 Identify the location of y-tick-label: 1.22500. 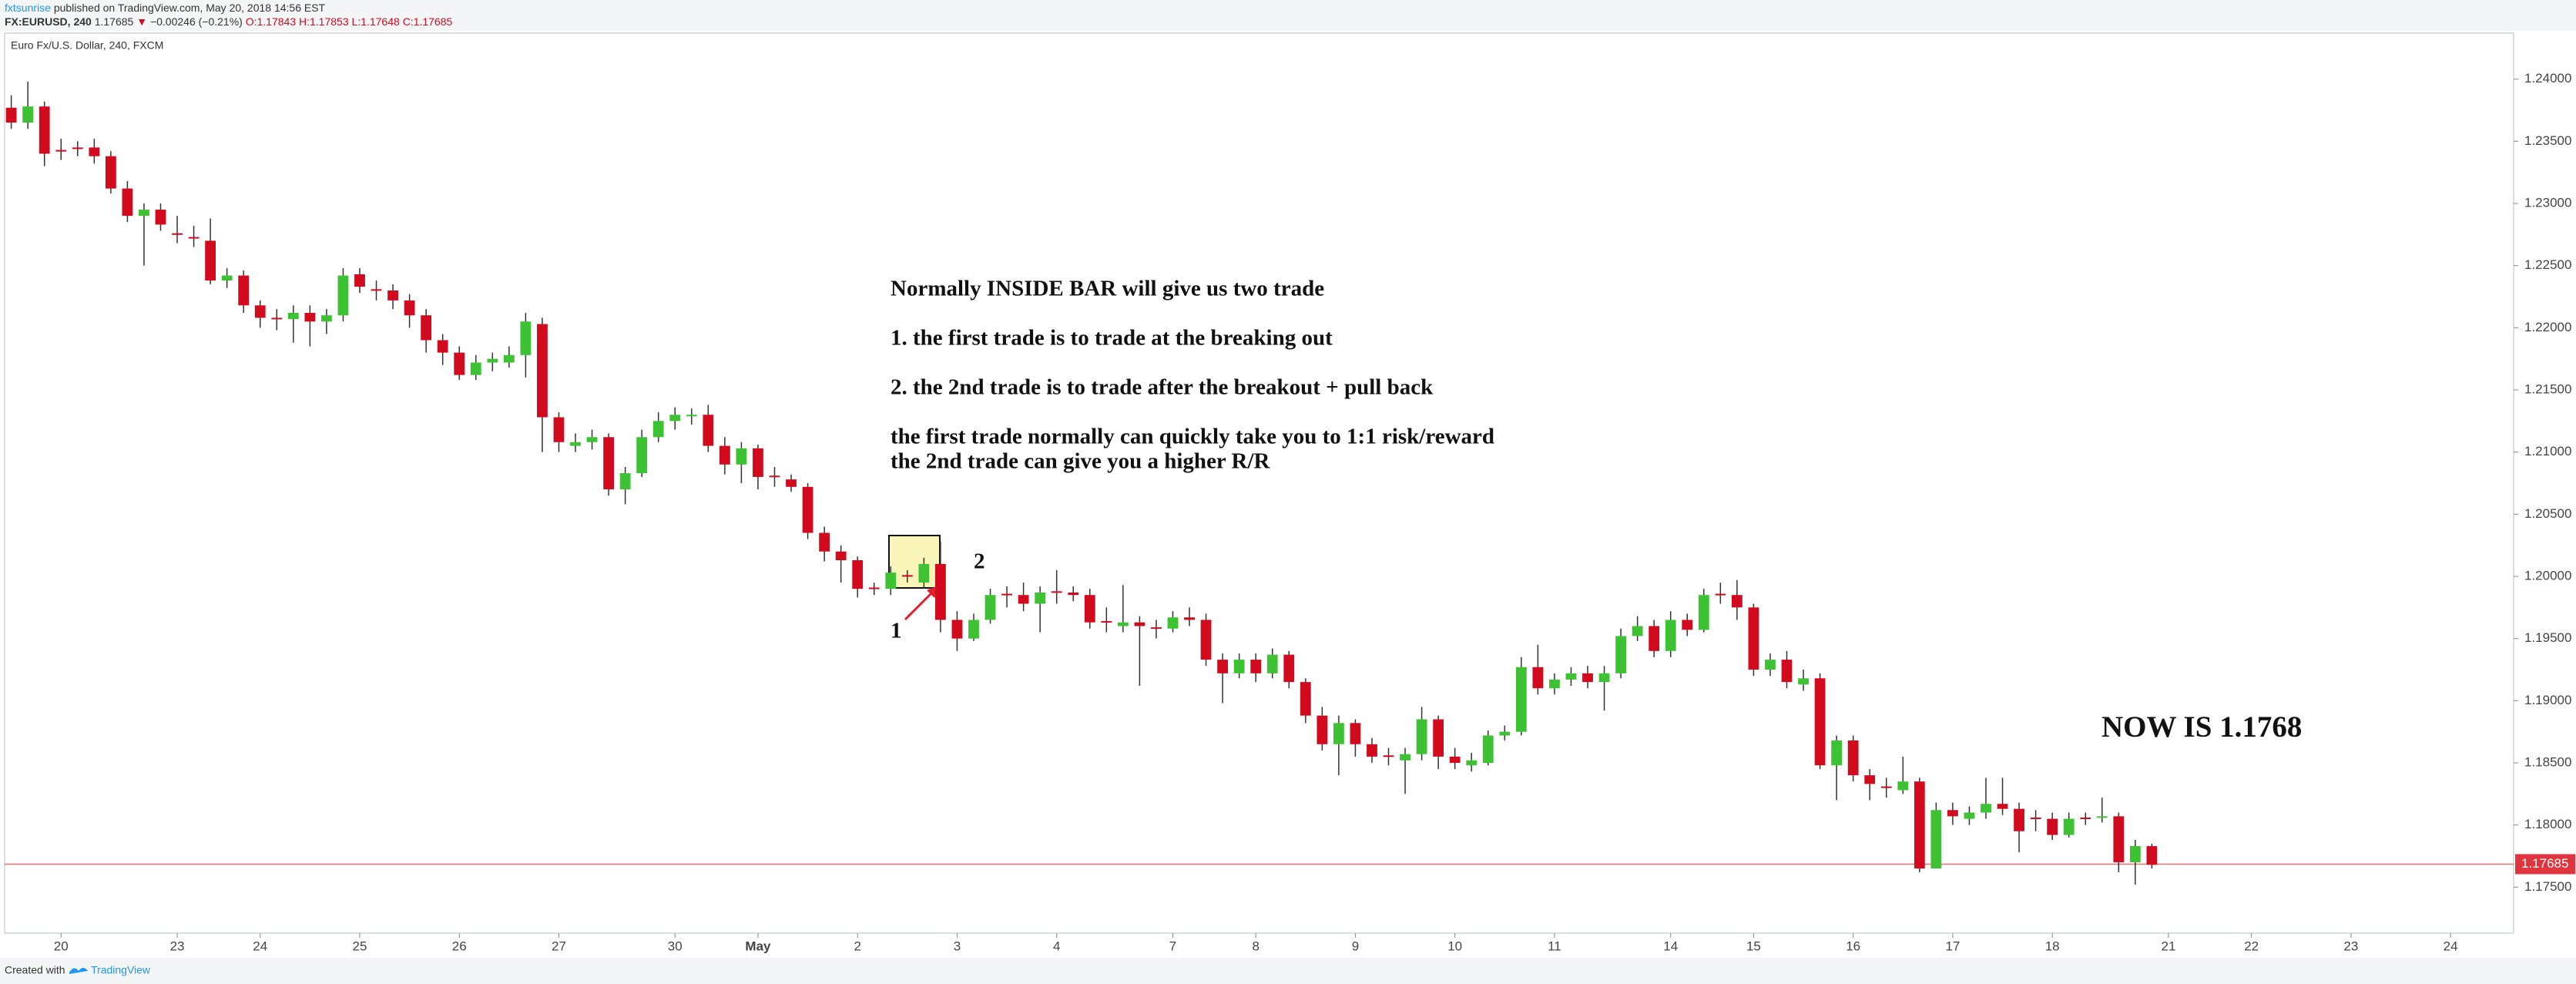
(2547, 265).